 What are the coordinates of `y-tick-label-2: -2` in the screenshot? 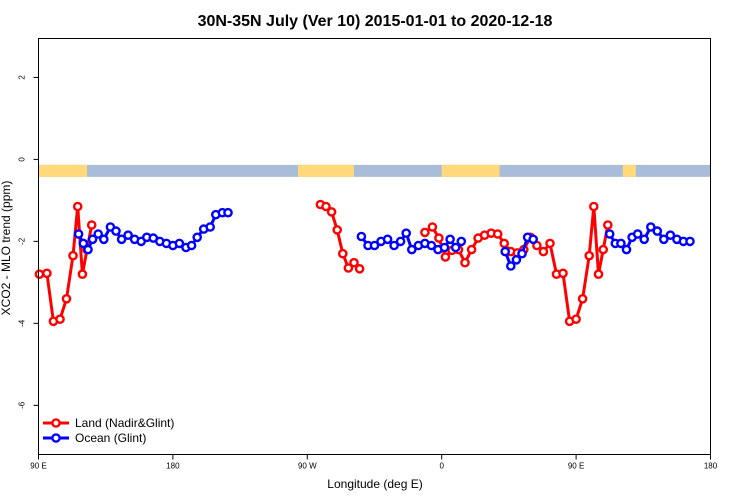 It's located at (22, 241).